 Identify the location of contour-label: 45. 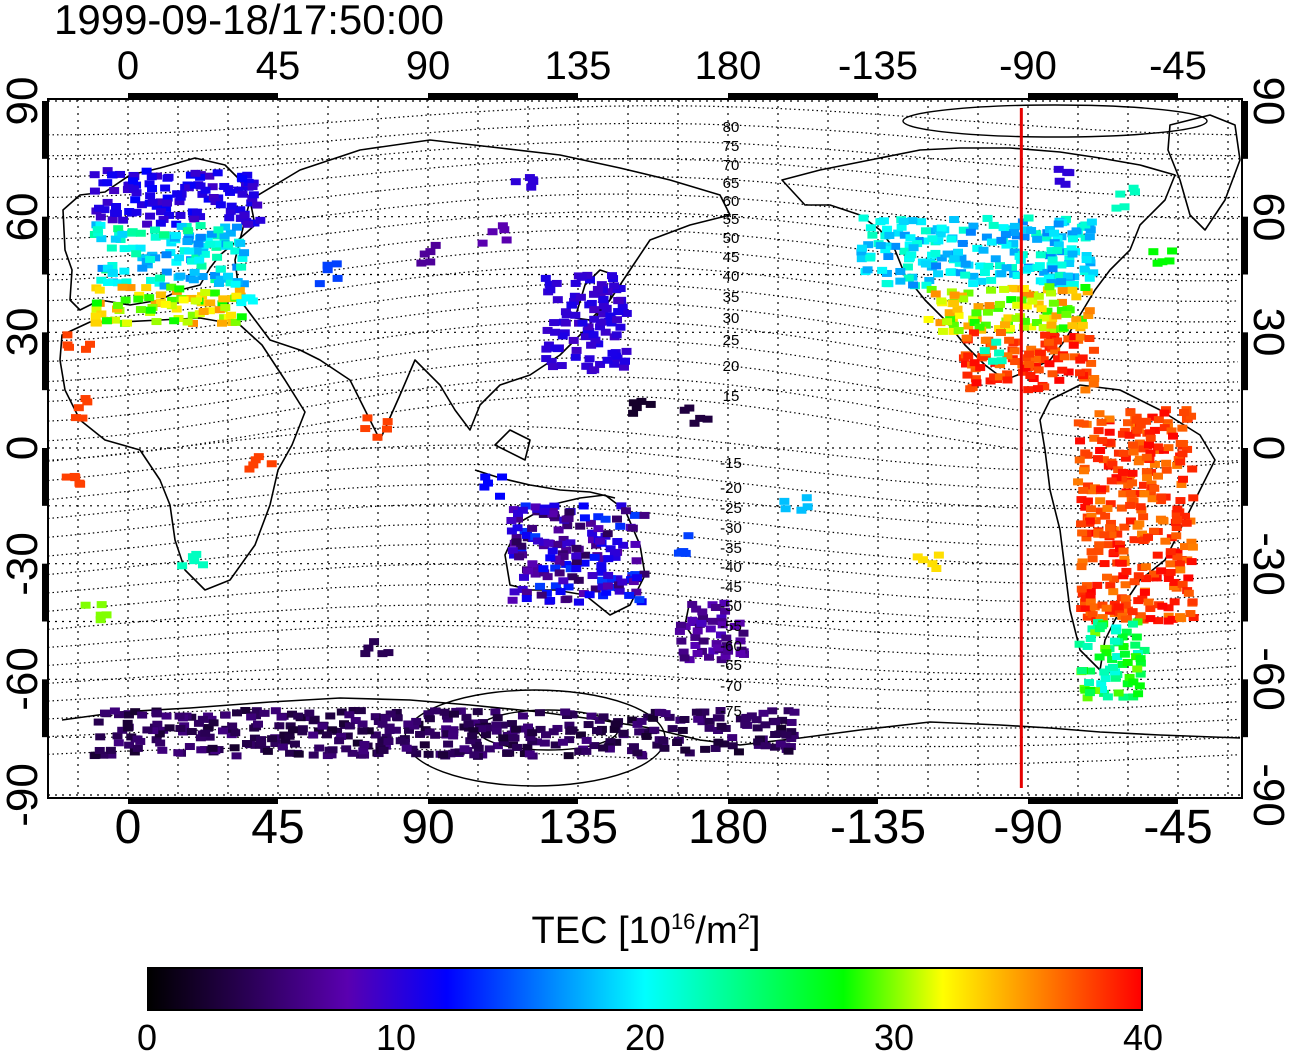
(731, 257).